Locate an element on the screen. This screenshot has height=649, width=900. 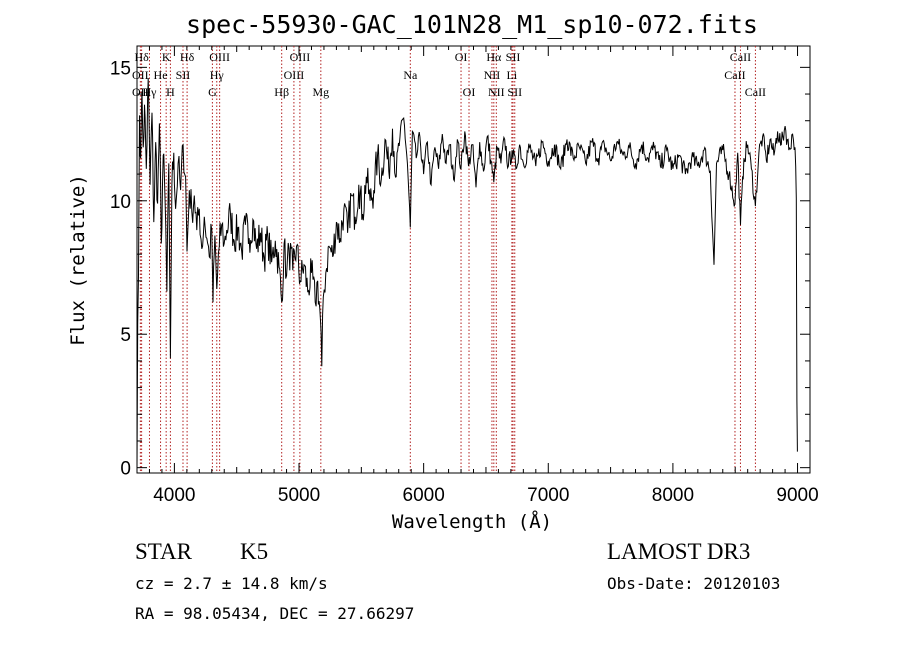
line-label: K is located at coordinates (166, 57).